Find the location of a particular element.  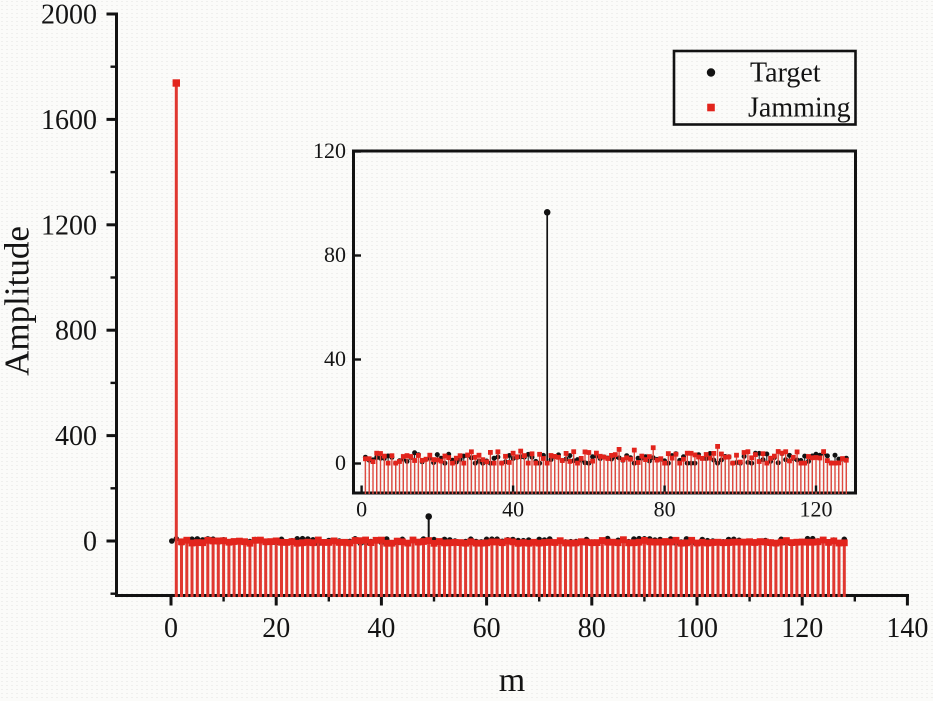

svg-text: 60 is located at coordinates (487, 628).